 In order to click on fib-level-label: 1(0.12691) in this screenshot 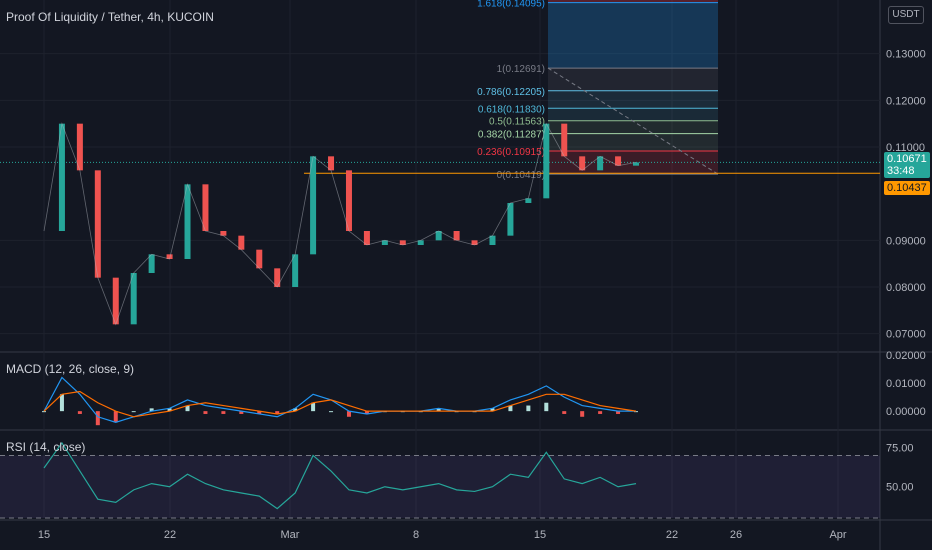, I will do `click(521, 69)`.